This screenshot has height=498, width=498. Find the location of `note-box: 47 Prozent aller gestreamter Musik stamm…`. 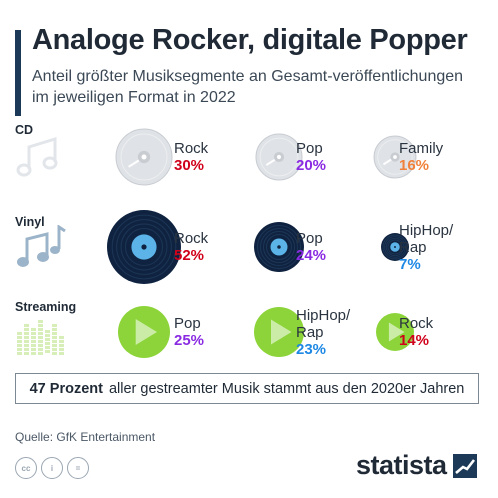

note-box: 47 Prozent aller gestreamter Musik stamm… is located at coordinates (247, 388).